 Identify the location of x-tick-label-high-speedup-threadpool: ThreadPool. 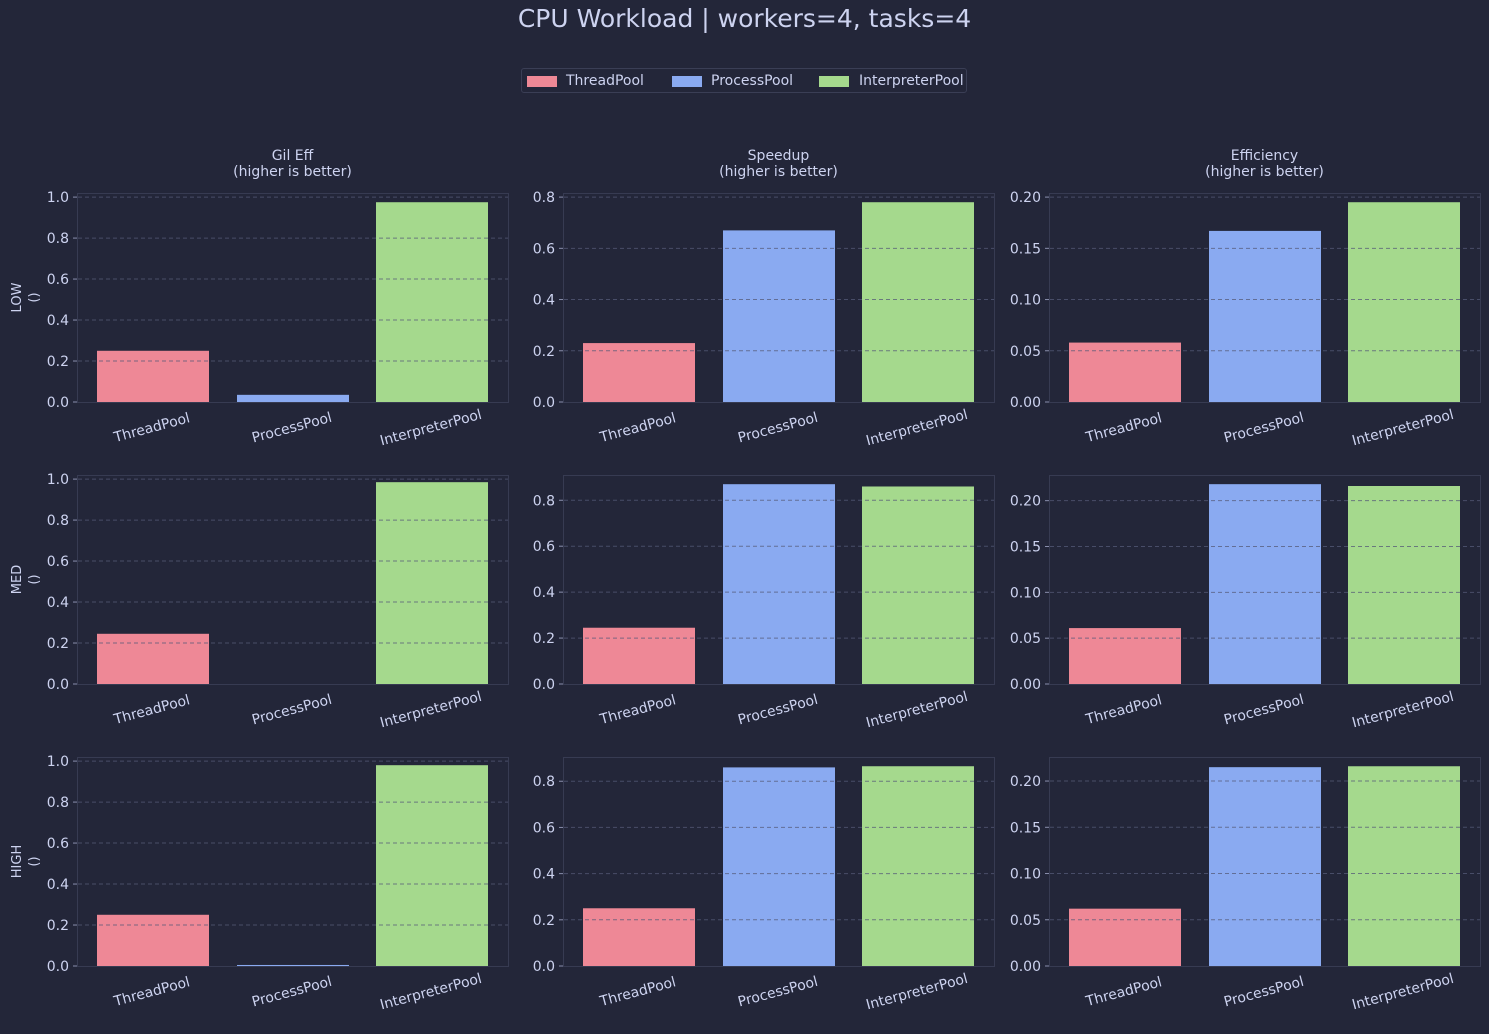
(637, 992).